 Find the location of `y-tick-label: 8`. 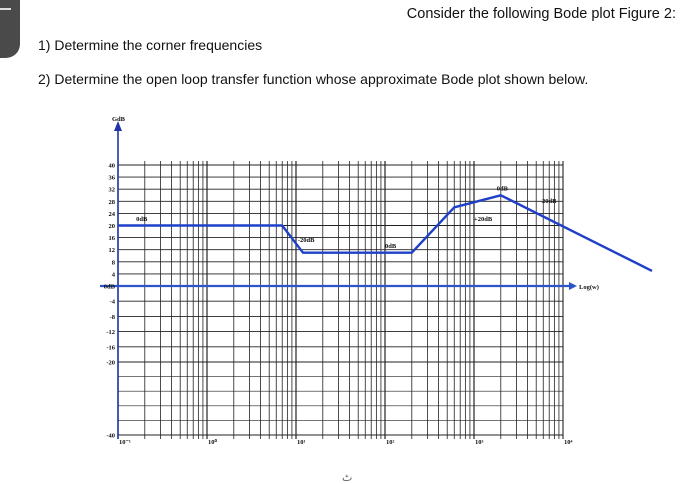

y-tick-label: 8 is located at coordinates (114, 262).